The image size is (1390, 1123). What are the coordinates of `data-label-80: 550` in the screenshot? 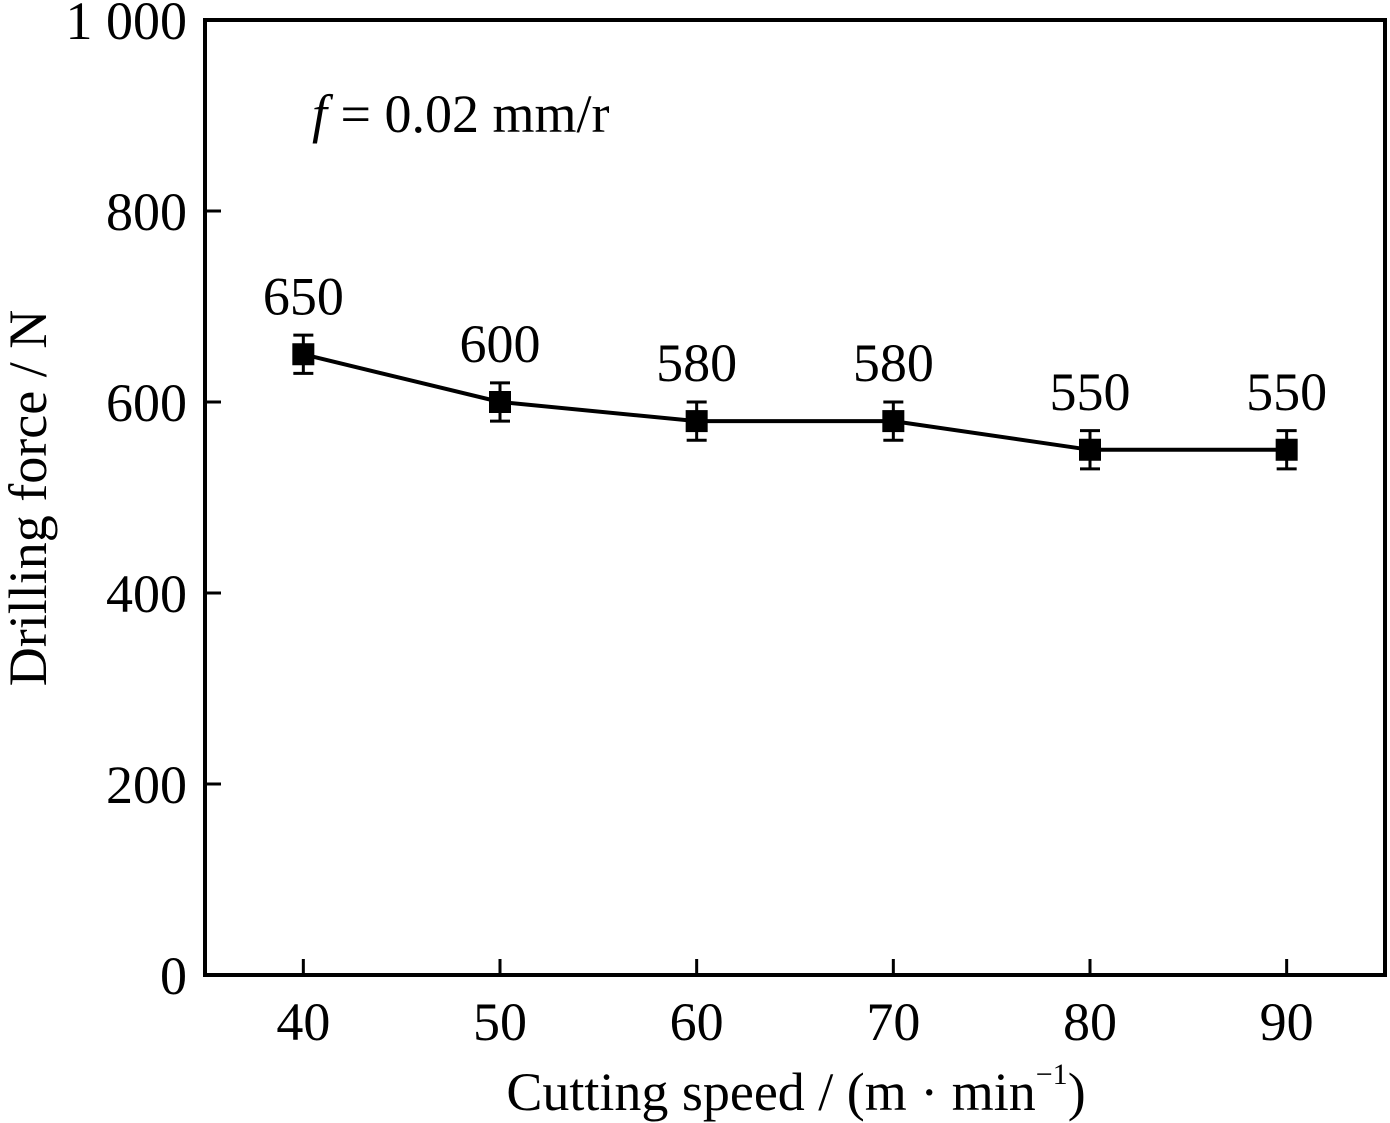 It's located at (1090, 392).